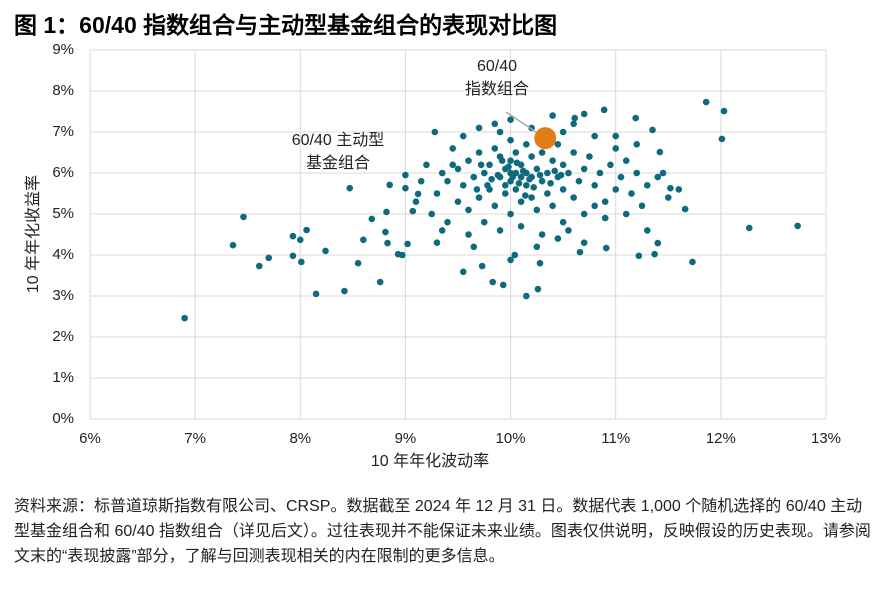 This screenshot has height=615, width=895. Describe the element at coordinates (338, 140) in the screenshot. I see `annotation: 60/40 主动型` at that location.